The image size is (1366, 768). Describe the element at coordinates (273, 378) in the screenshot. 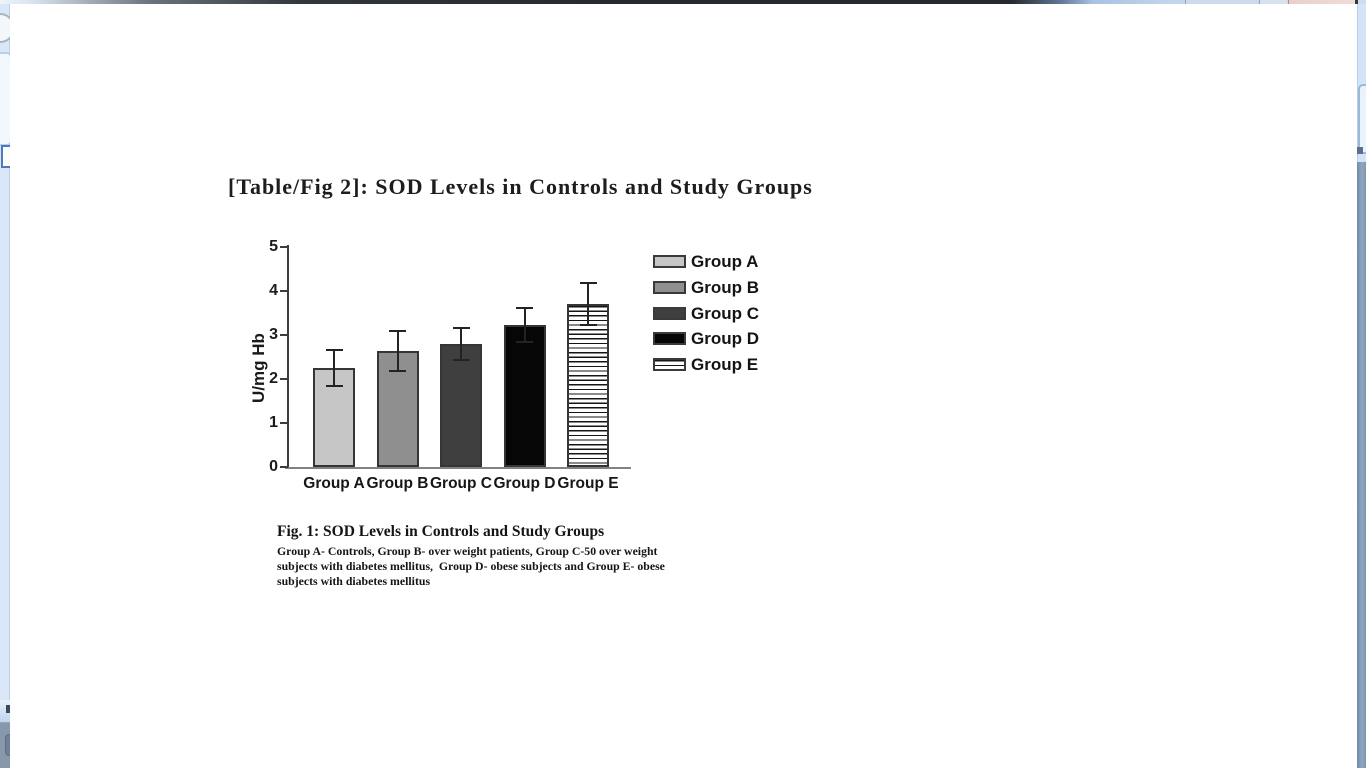

I see `y-tick-label: 2` at that location.